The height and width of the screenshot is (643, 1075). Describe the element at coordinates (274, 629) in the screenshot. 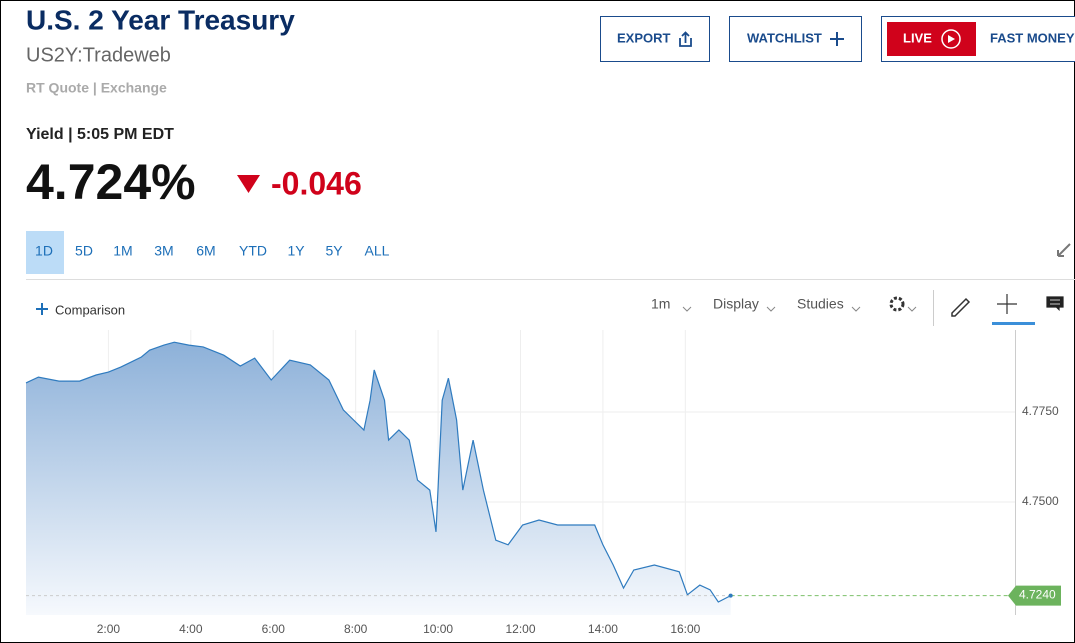

I see `x-tick-label: 6:00` at that location.